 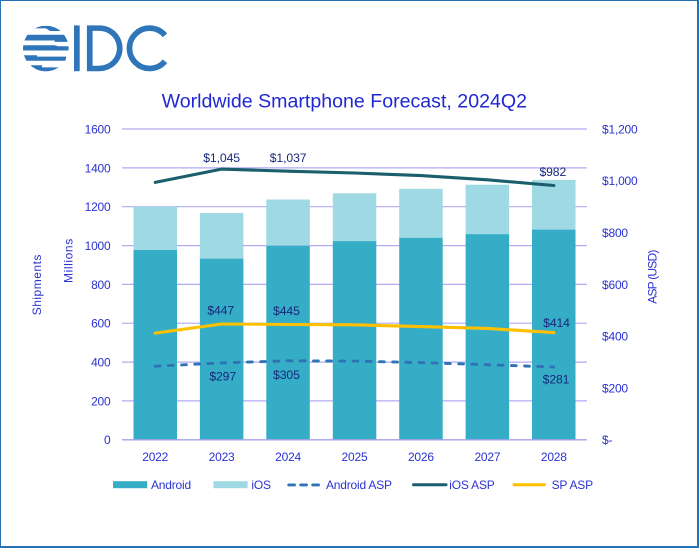 I want to click on svg-text: $1,037, so click(x=288, y=158).